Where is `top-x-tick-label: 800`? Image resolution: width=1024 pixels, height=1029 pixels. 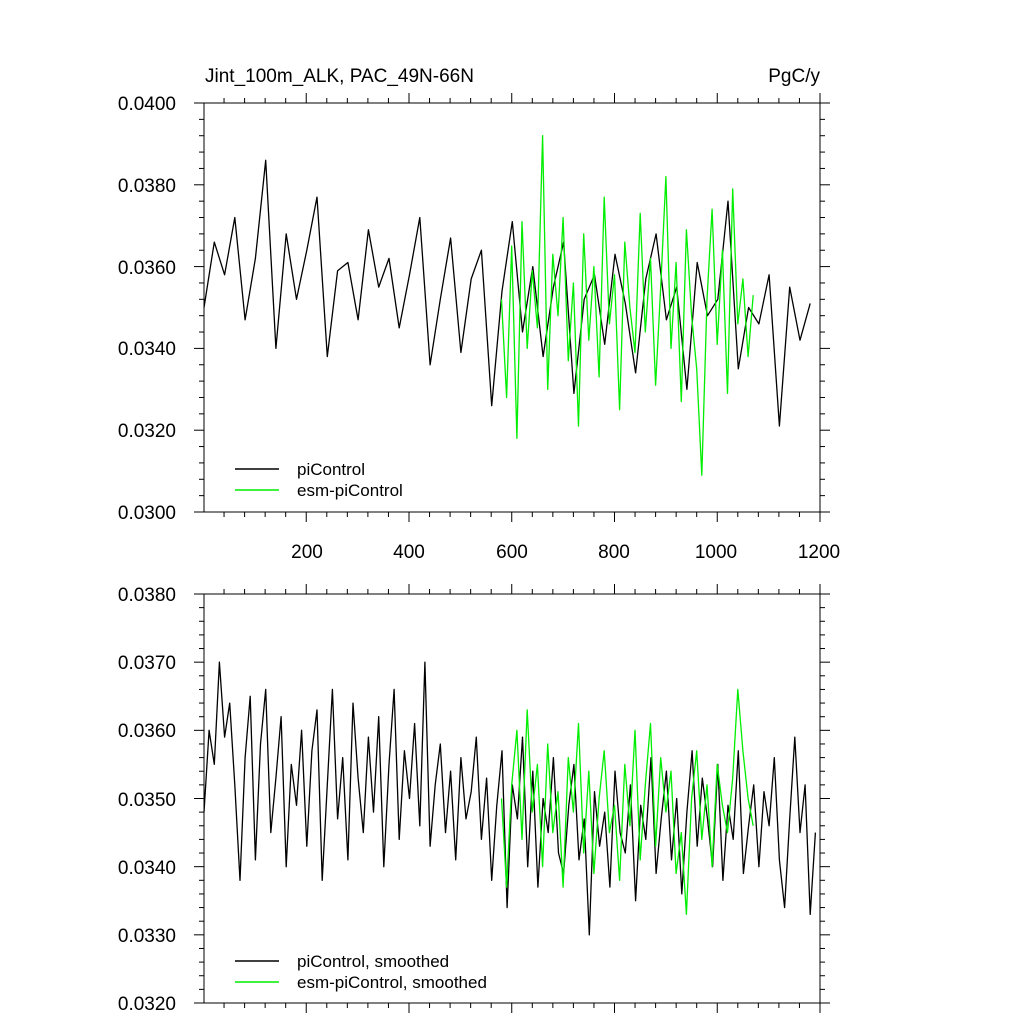 top-x-tick-label: 800 is located at coordinates (614, 552).